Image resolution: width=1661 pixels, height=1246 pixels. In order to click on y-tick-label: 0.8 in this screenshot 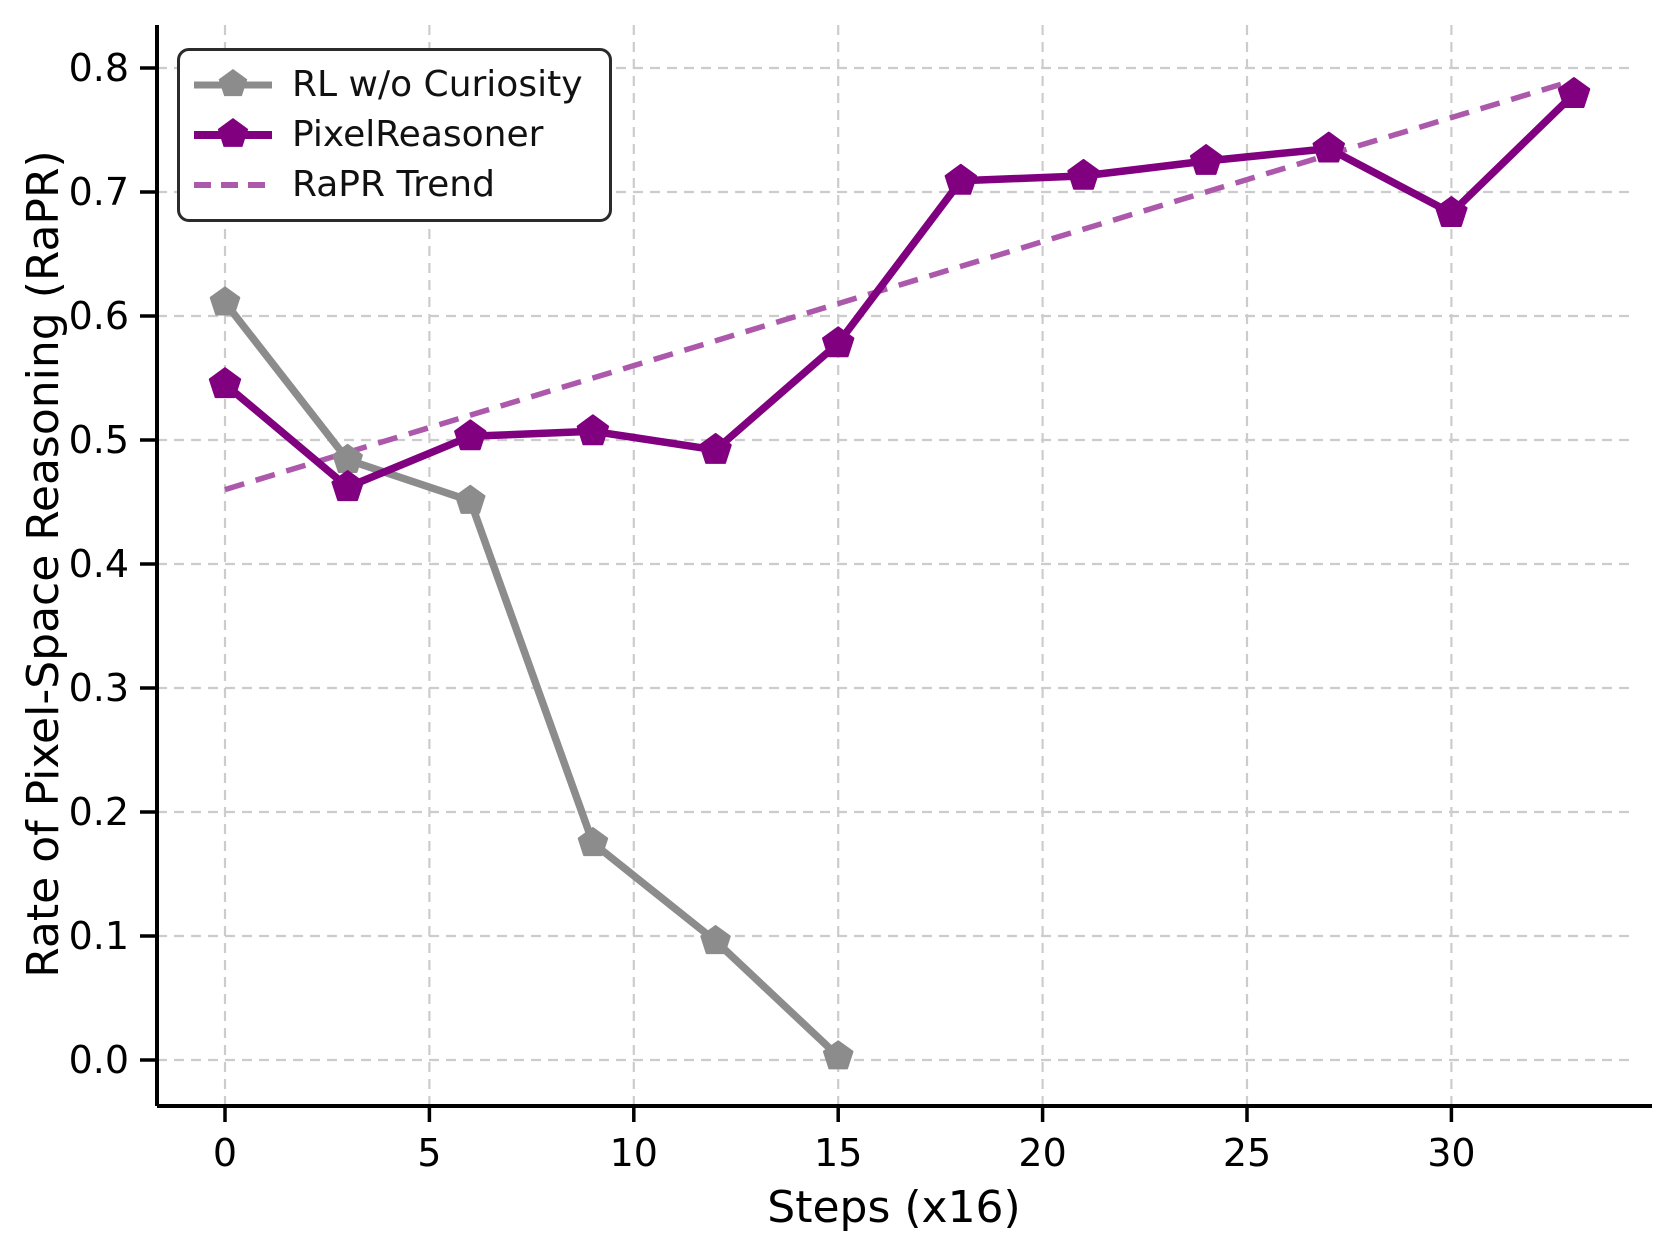, I will do `click(99, 68)`.